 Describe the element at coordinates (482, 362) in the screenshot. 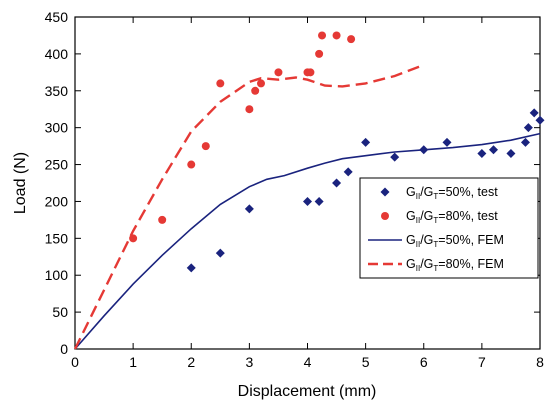

I see `x-tick-label: 7` at that location.